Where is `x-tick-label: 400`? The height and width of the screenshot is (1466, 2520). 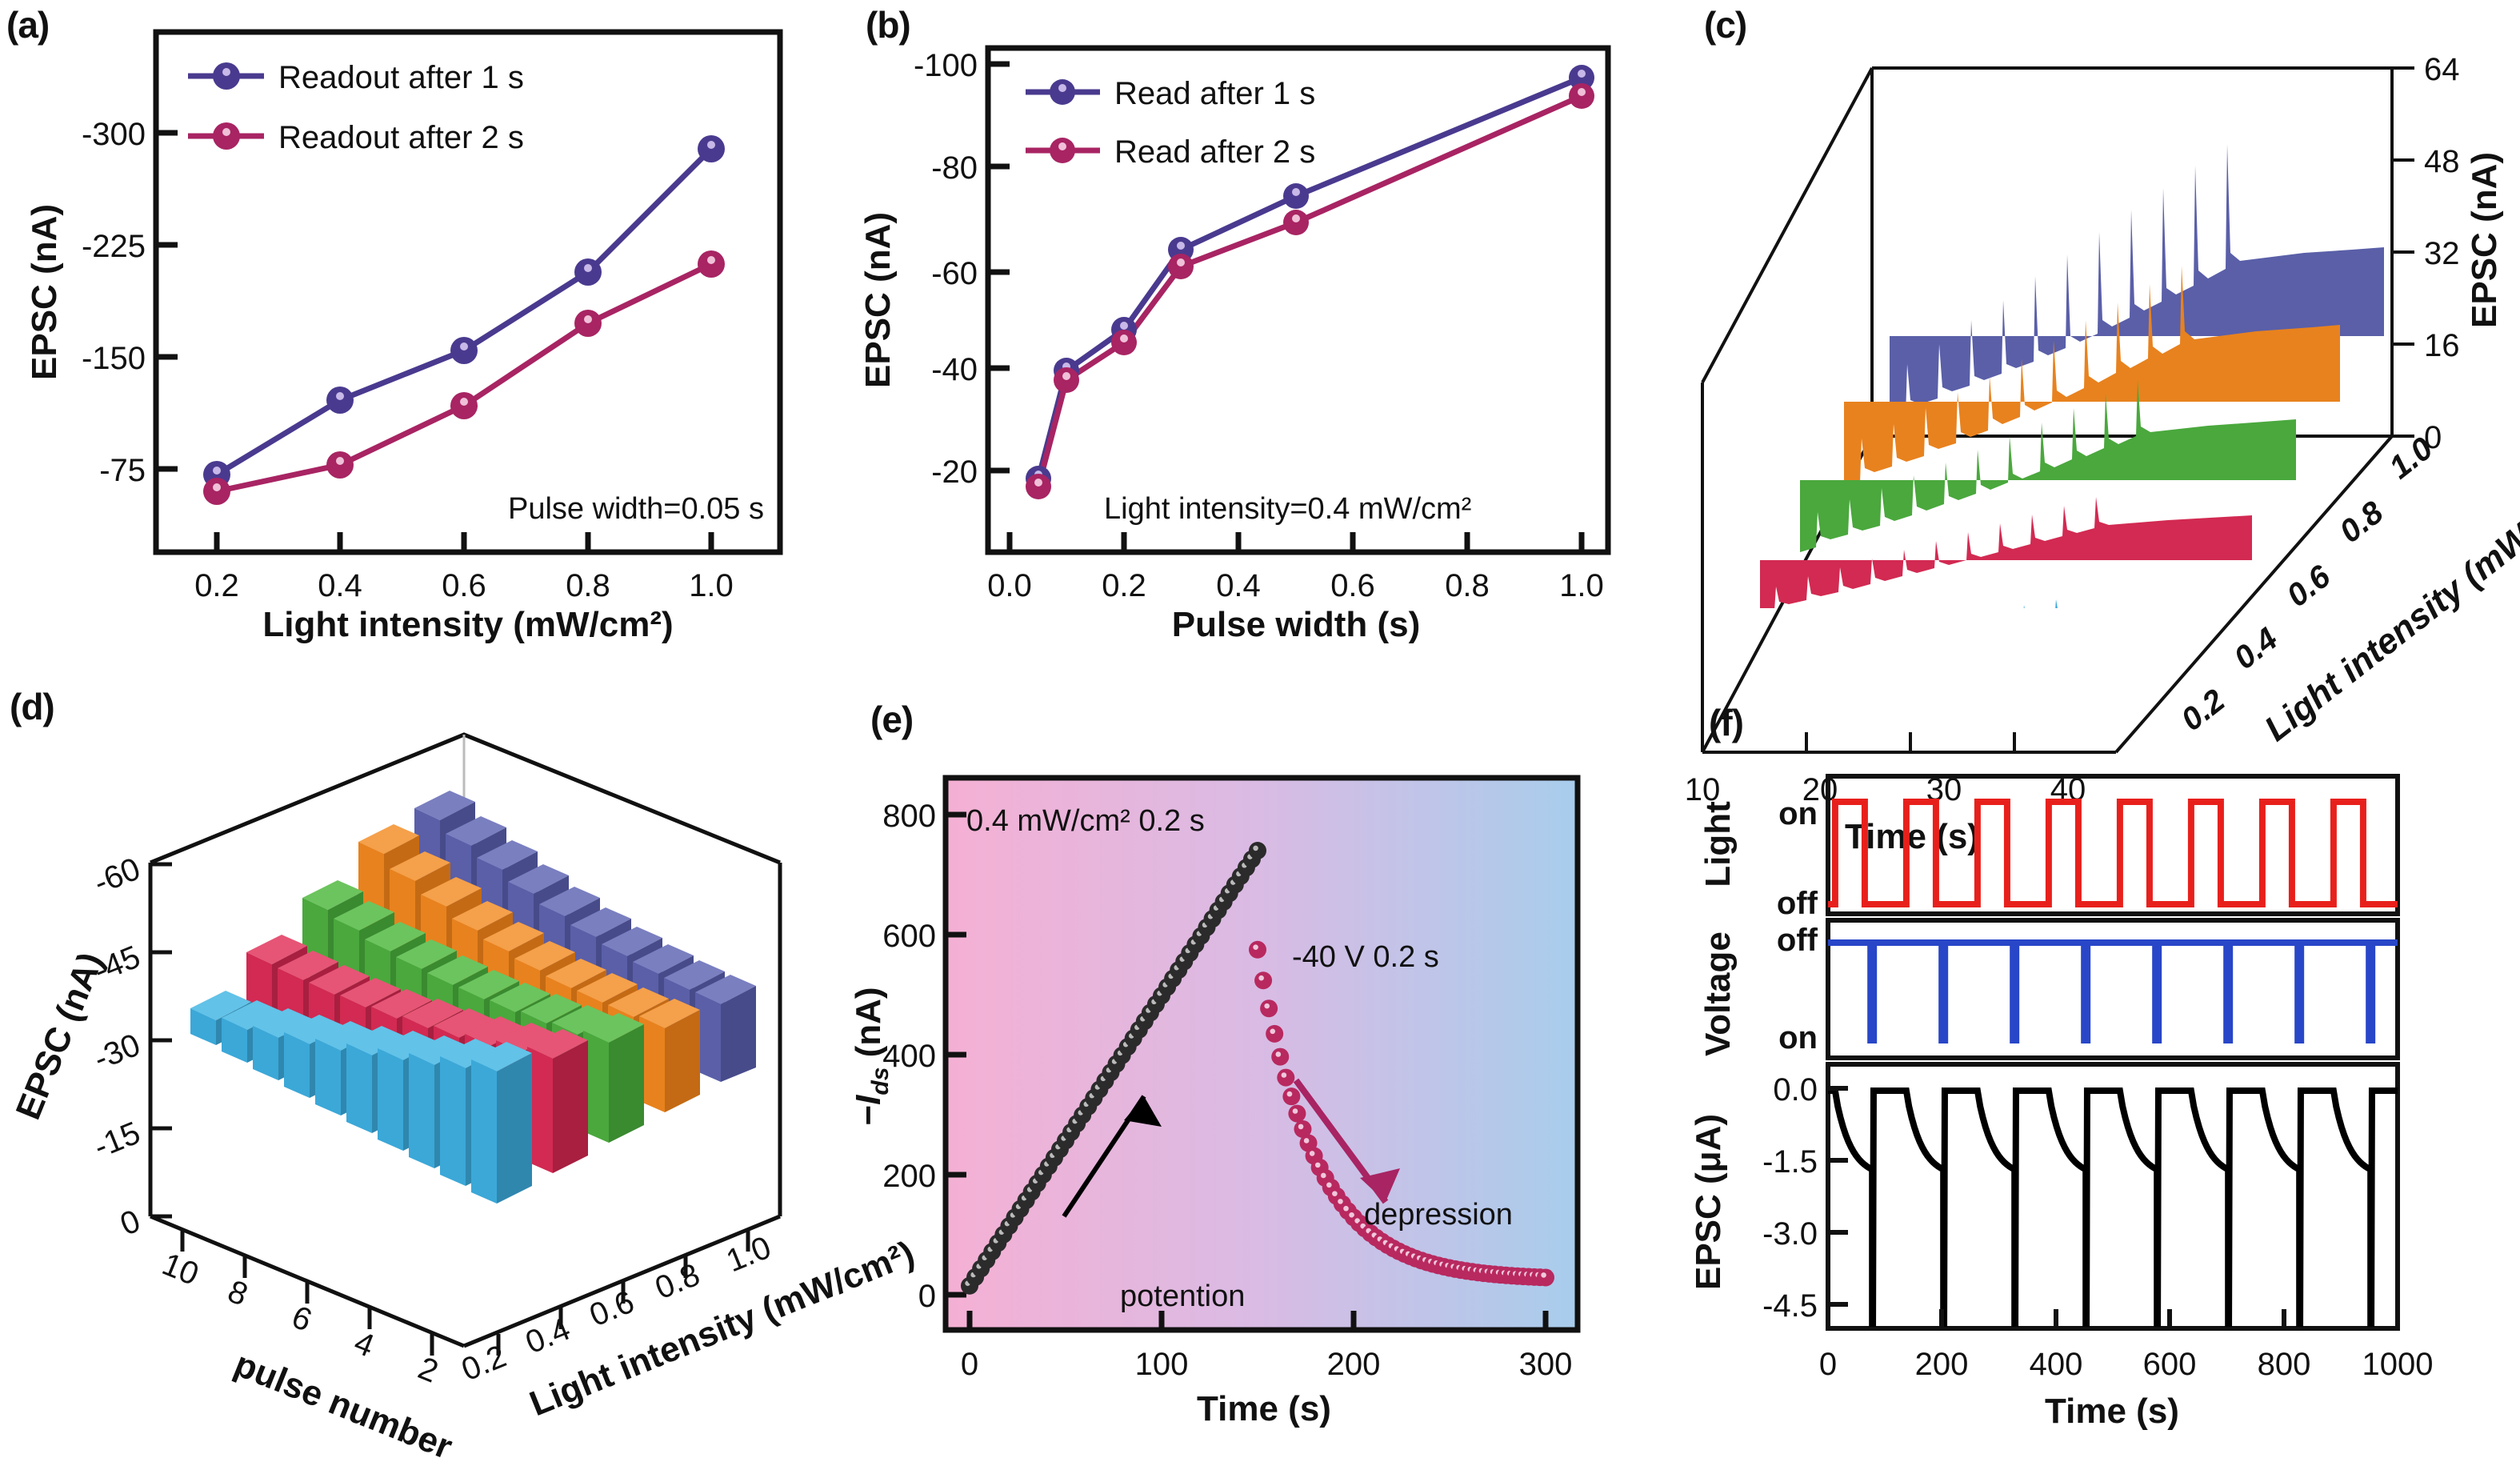
x-tick-label: 400 is located at coordinates (2056, 1364).